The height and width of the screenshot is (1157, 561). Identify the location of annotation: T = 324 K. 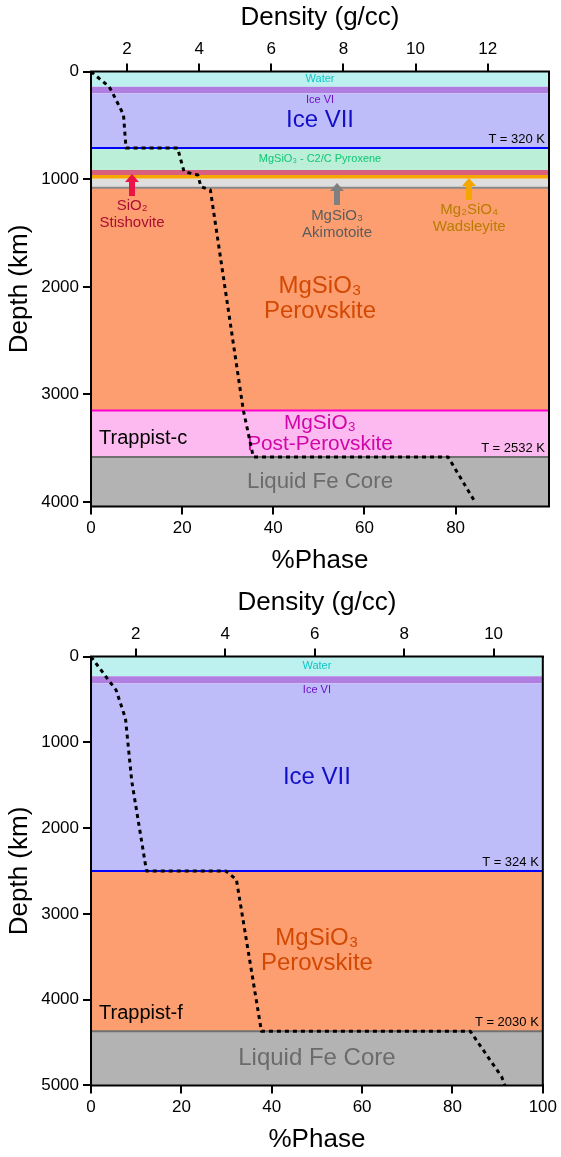
(511, 862).